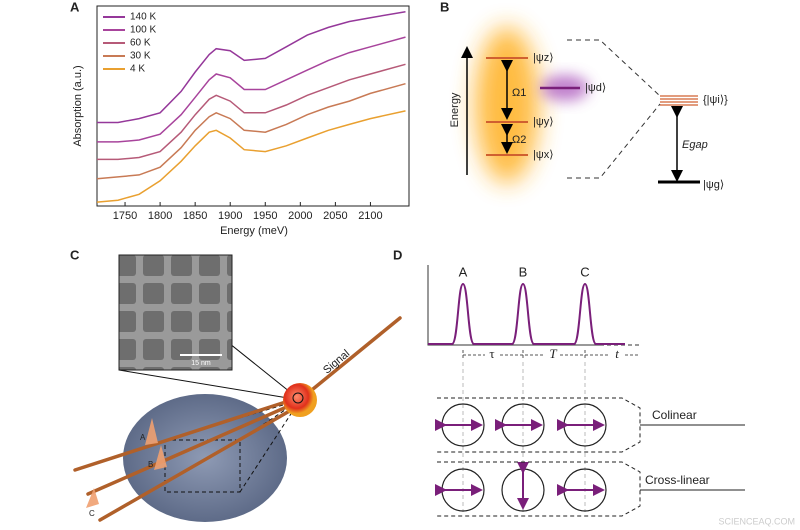 Image resolution: width=800 pixels, height=530 pixels. Describe the element at coordinates (674, 415) in the screenshot. I see `row-label: Colinear` at that location.